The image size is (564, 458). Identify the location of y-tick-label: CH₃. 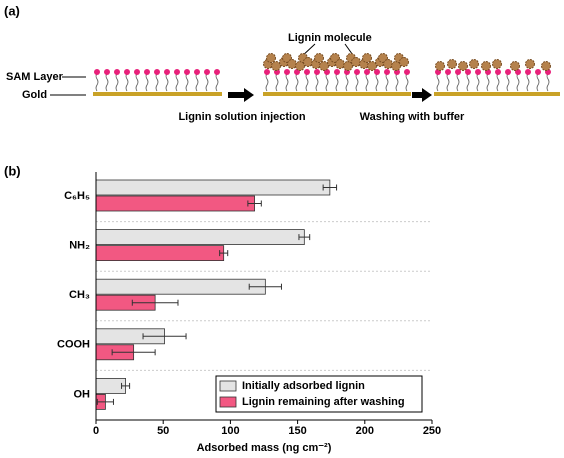
(79, 295).